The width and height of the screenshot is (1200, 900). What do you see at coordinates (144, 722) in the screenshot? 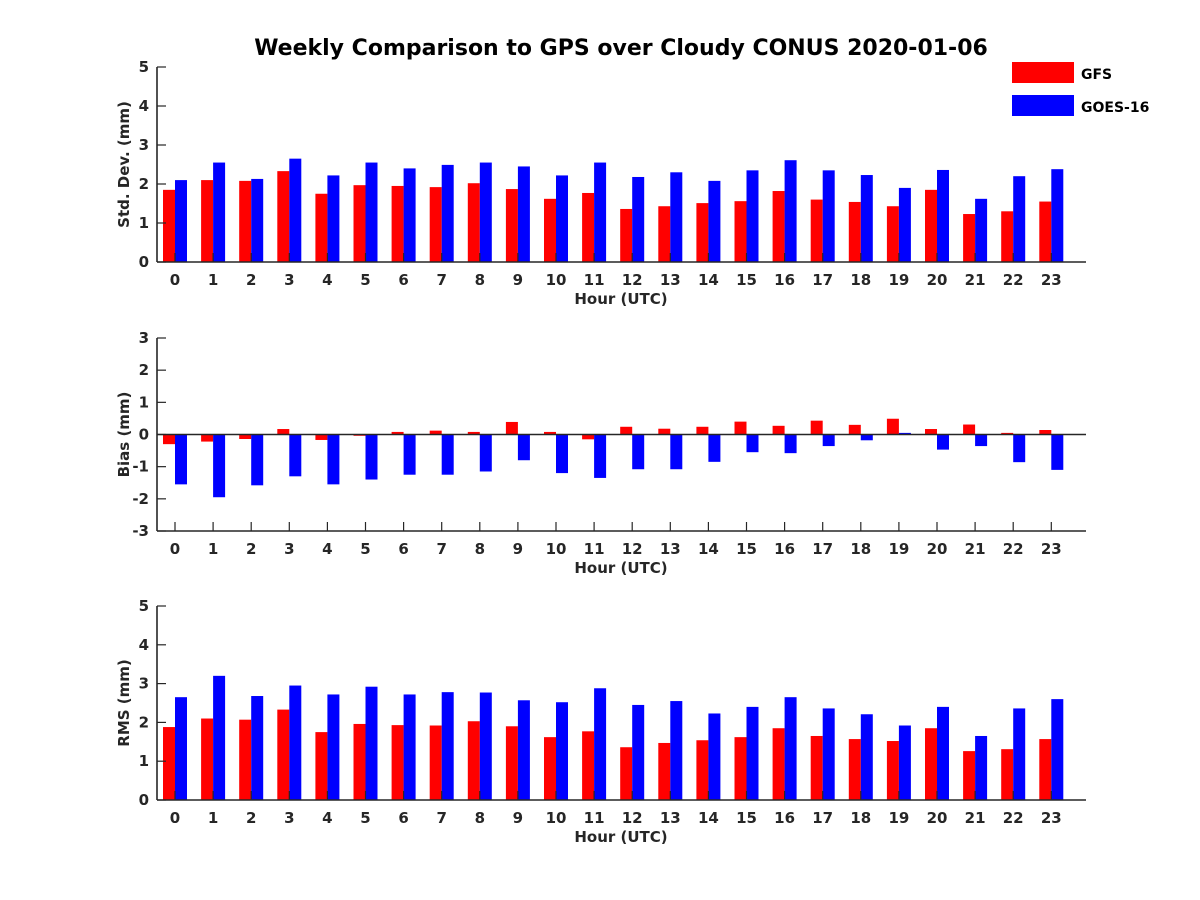
I see `rms-y-tick-label-2: 2` at bounding box center [144, 722].